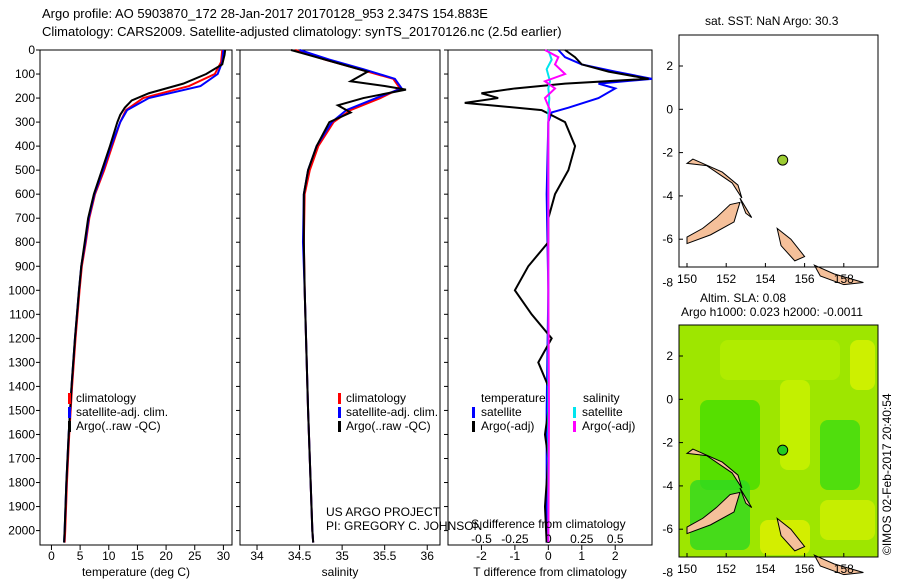 This screenshot has height=580, width=900. I want to click on x-tick-label: 2, so click(615, 556).